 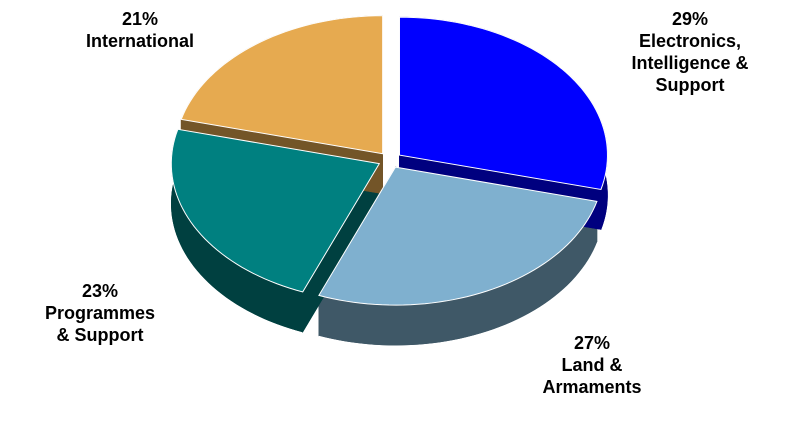 What do you see at coordinates (592, 343) in the screenshot?
I see `value-label: 27%` at bounding box center [592, 343].